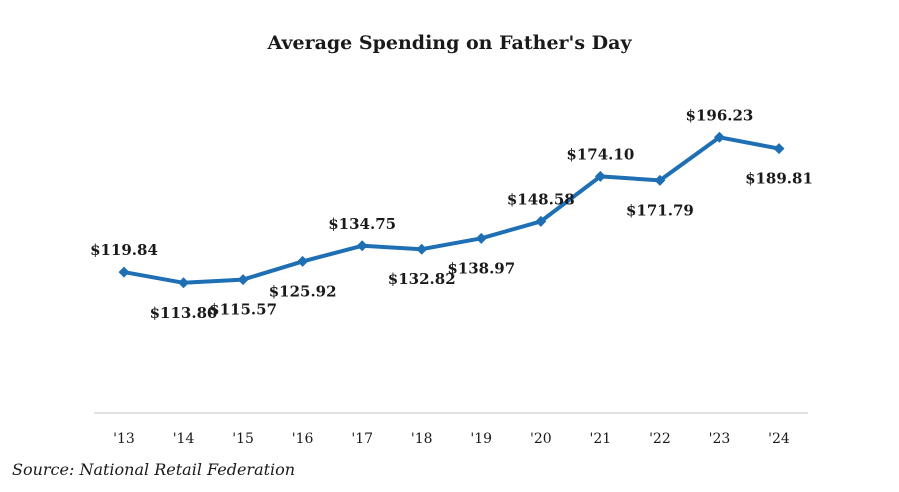  Describe the element at coordinates (303, 291) in the screenshot. I see `data-label: $125.92` at that location.